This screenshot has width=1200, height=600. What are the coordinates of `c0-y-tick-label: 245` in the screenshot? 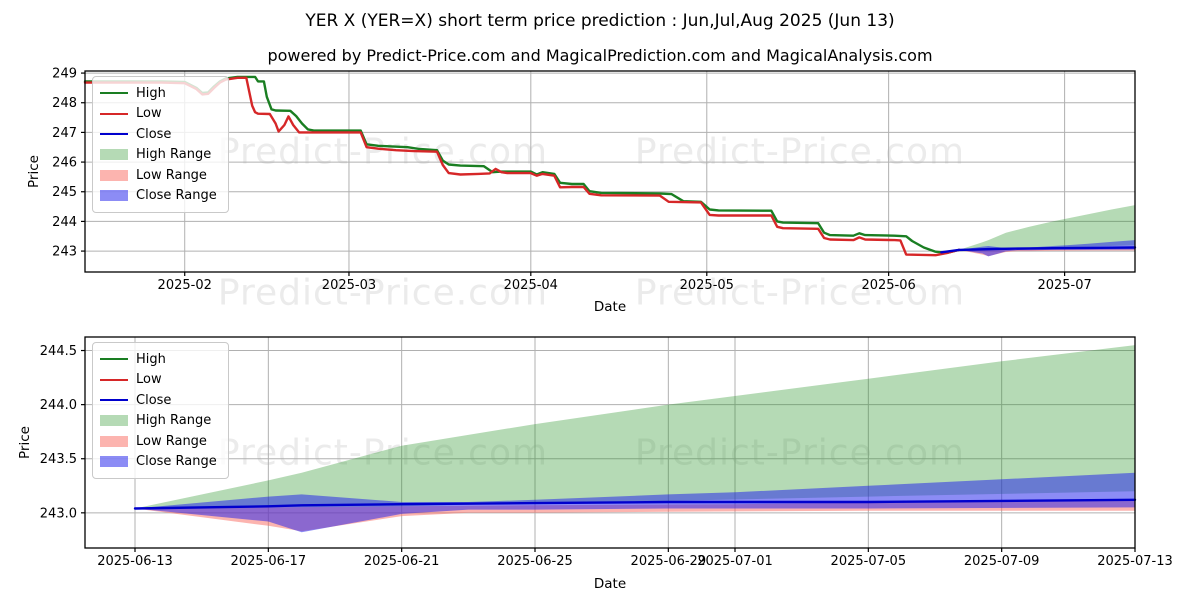 It's located at (64, 192).